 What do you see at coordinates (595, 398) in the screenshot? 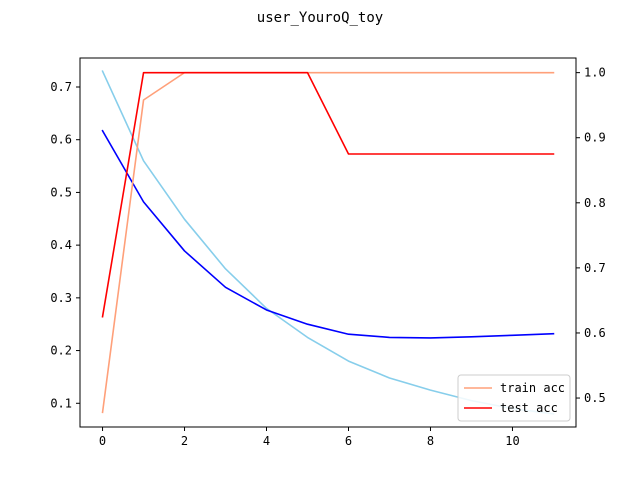
I see `right-y-tick-label-0: 0.5` at bounding box center [595, 398].